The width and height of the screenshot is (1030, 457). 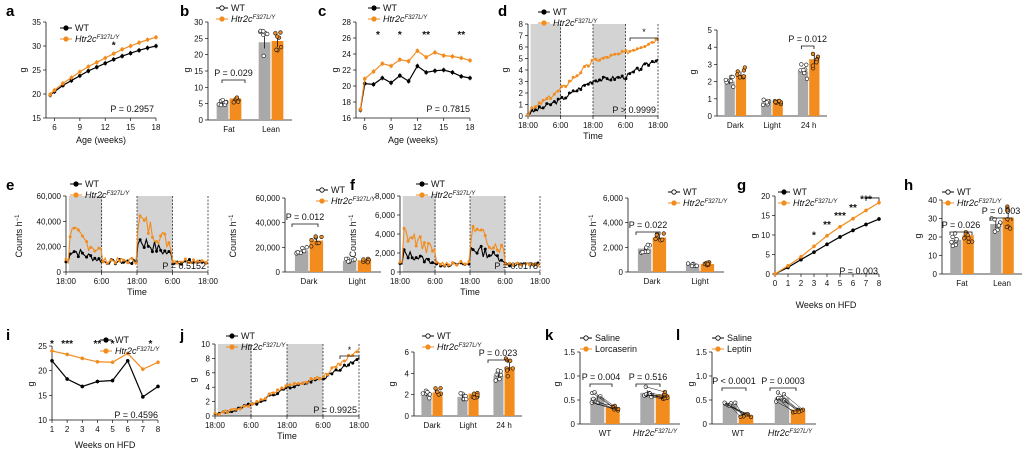 What do you see at coordinates (391, 127) in the screenshot?
I see `x-tick-label: 9` at bounding box center [391, 127].